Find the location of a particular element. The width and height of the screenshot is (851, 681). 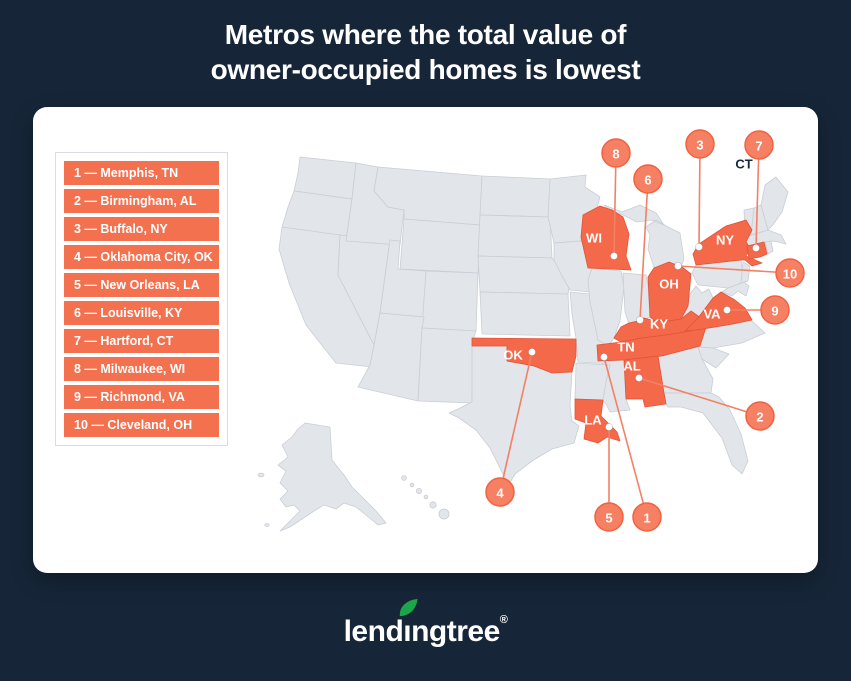

state-label-KY: KY is located at coordinates (659, 324).